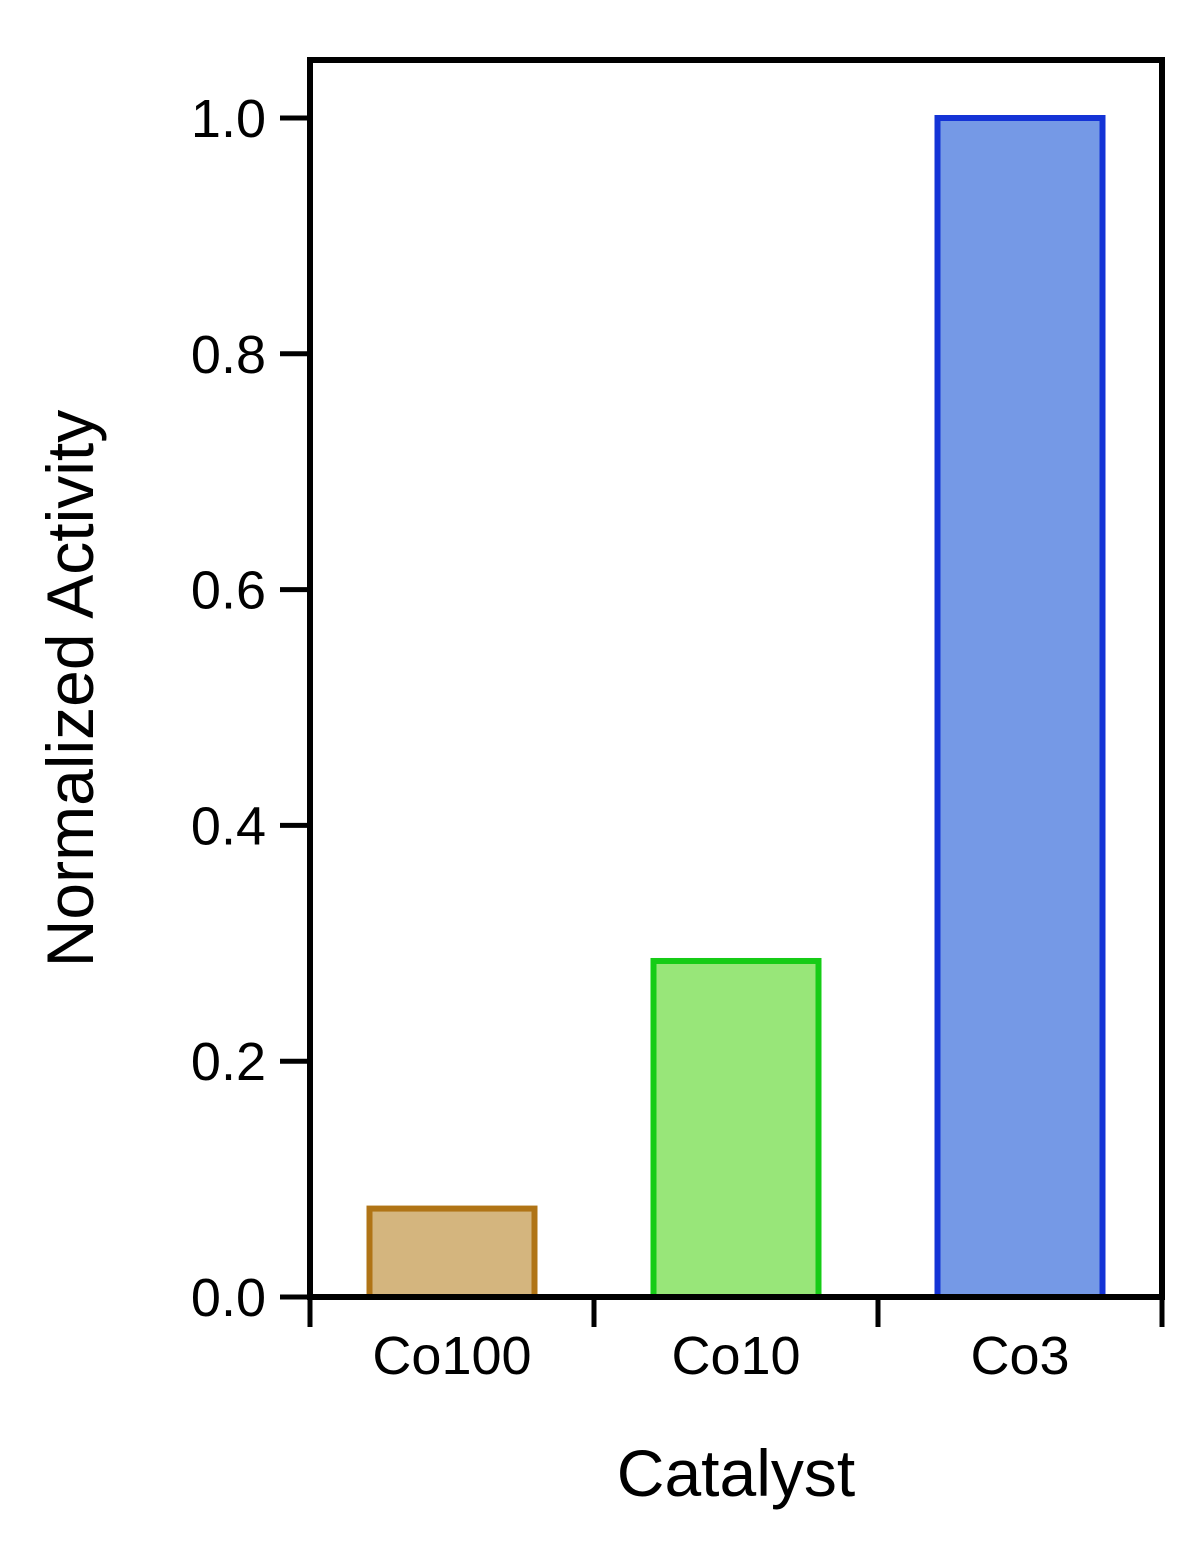 The height and width of the screenshot is (1547, 1202). I want to click on y-tick-label: 0.8, so click(228, 355).